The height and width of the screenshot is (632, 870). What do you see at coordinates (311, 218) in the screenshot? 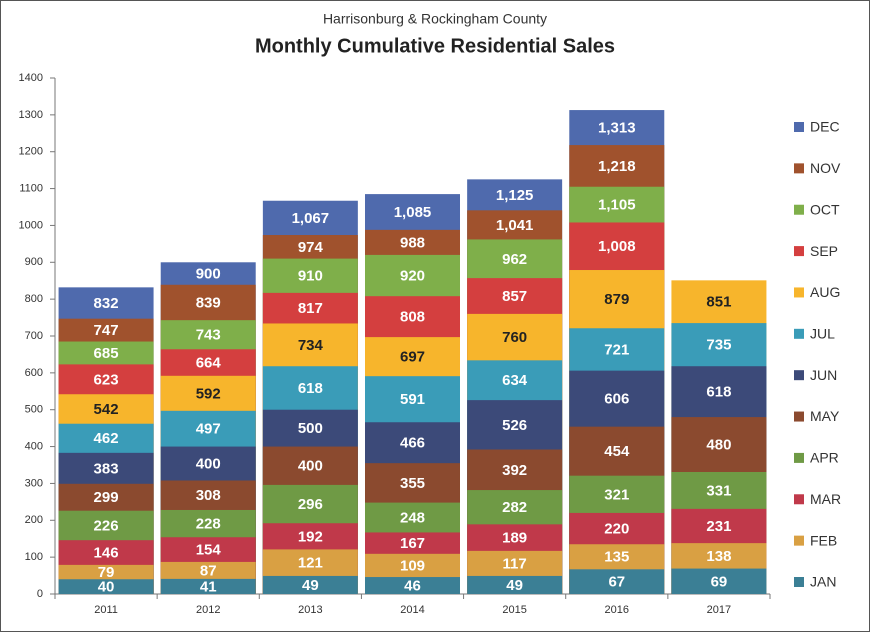
I see `data-label: 1,067` at bounding box center [311, 218].